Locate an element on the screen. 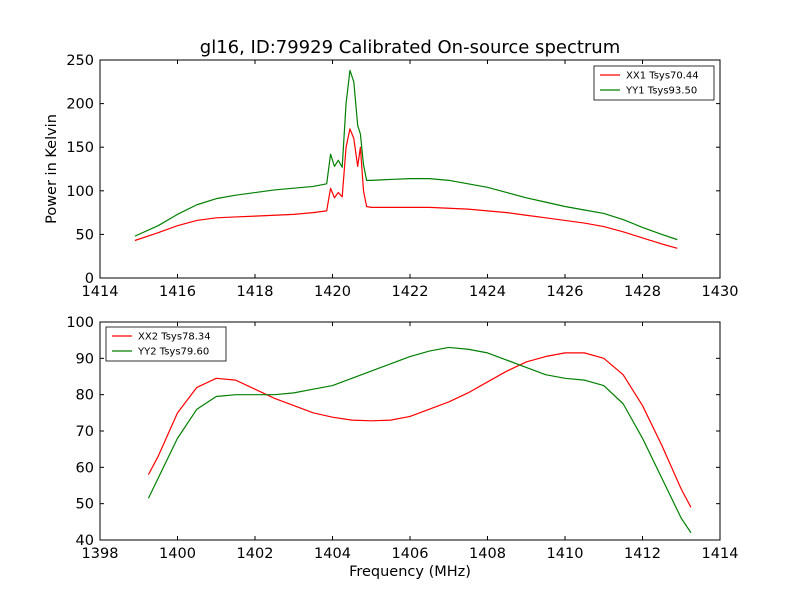 The height and width of the screenshot is (600, 800). x-tick-label: 1408 is located at coordinates (487, 554).